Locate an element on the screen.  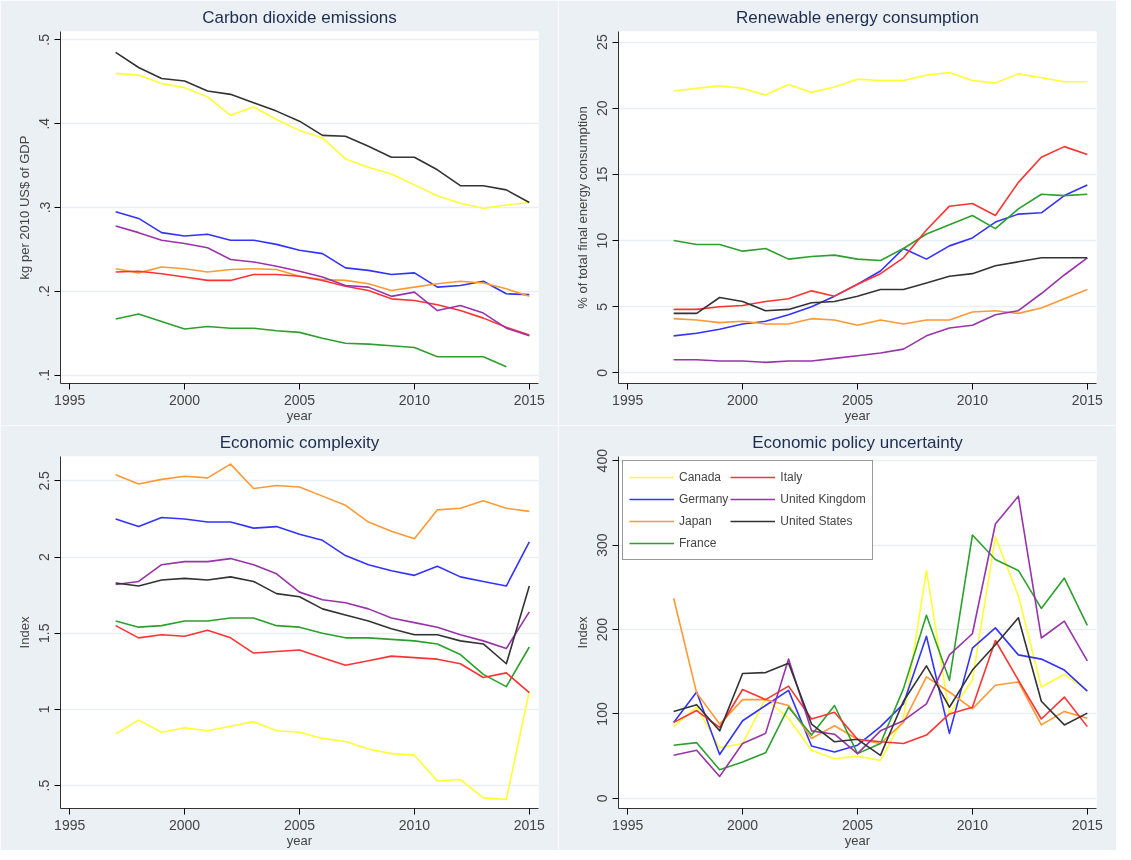
y-tick-label: .1 is located at coordinates (44, 375).